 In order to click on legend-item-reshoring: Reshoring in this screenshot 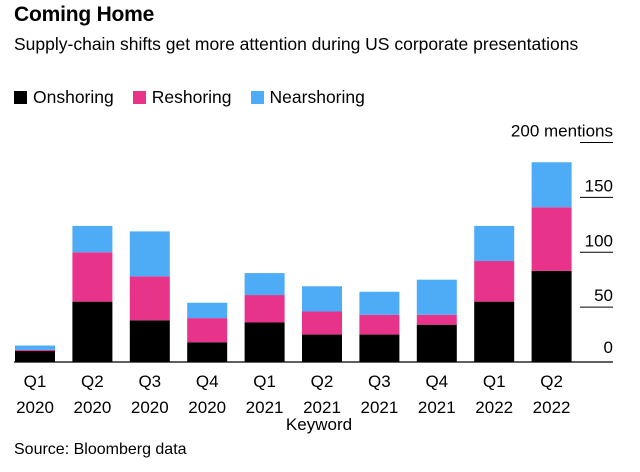, I will do `click(182, 97)`.